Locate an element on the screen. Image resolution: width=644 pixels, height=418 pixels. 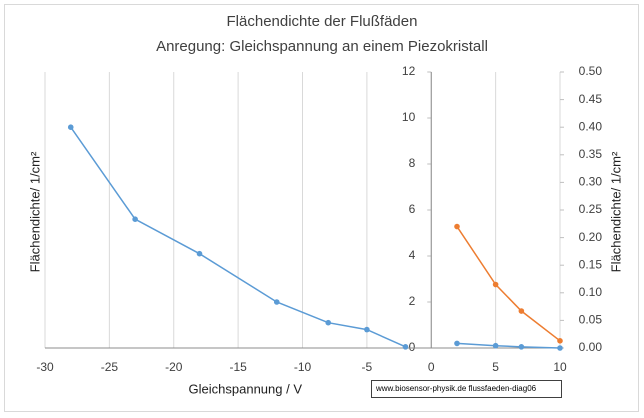
y-tick-label: 6 is located at coordinates (412, 209).